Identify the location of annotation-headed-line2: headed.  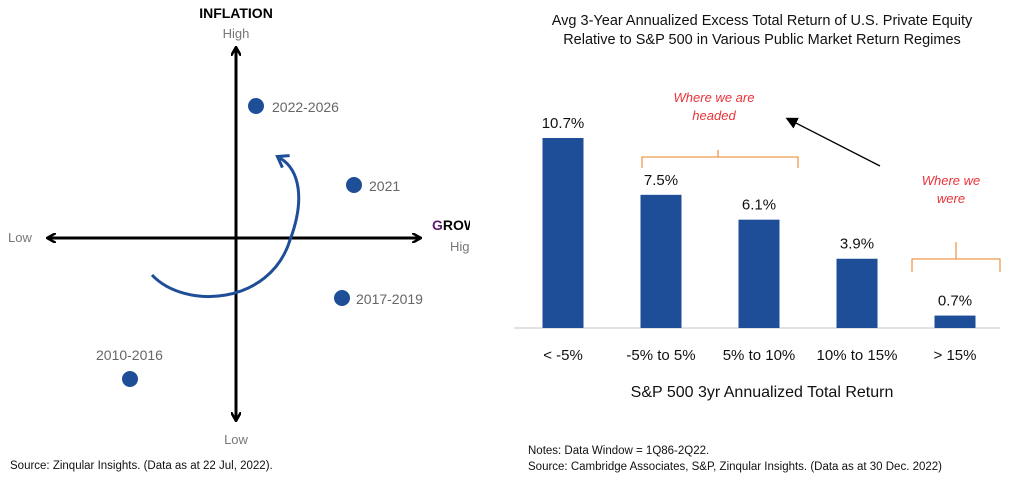
(714, 115).